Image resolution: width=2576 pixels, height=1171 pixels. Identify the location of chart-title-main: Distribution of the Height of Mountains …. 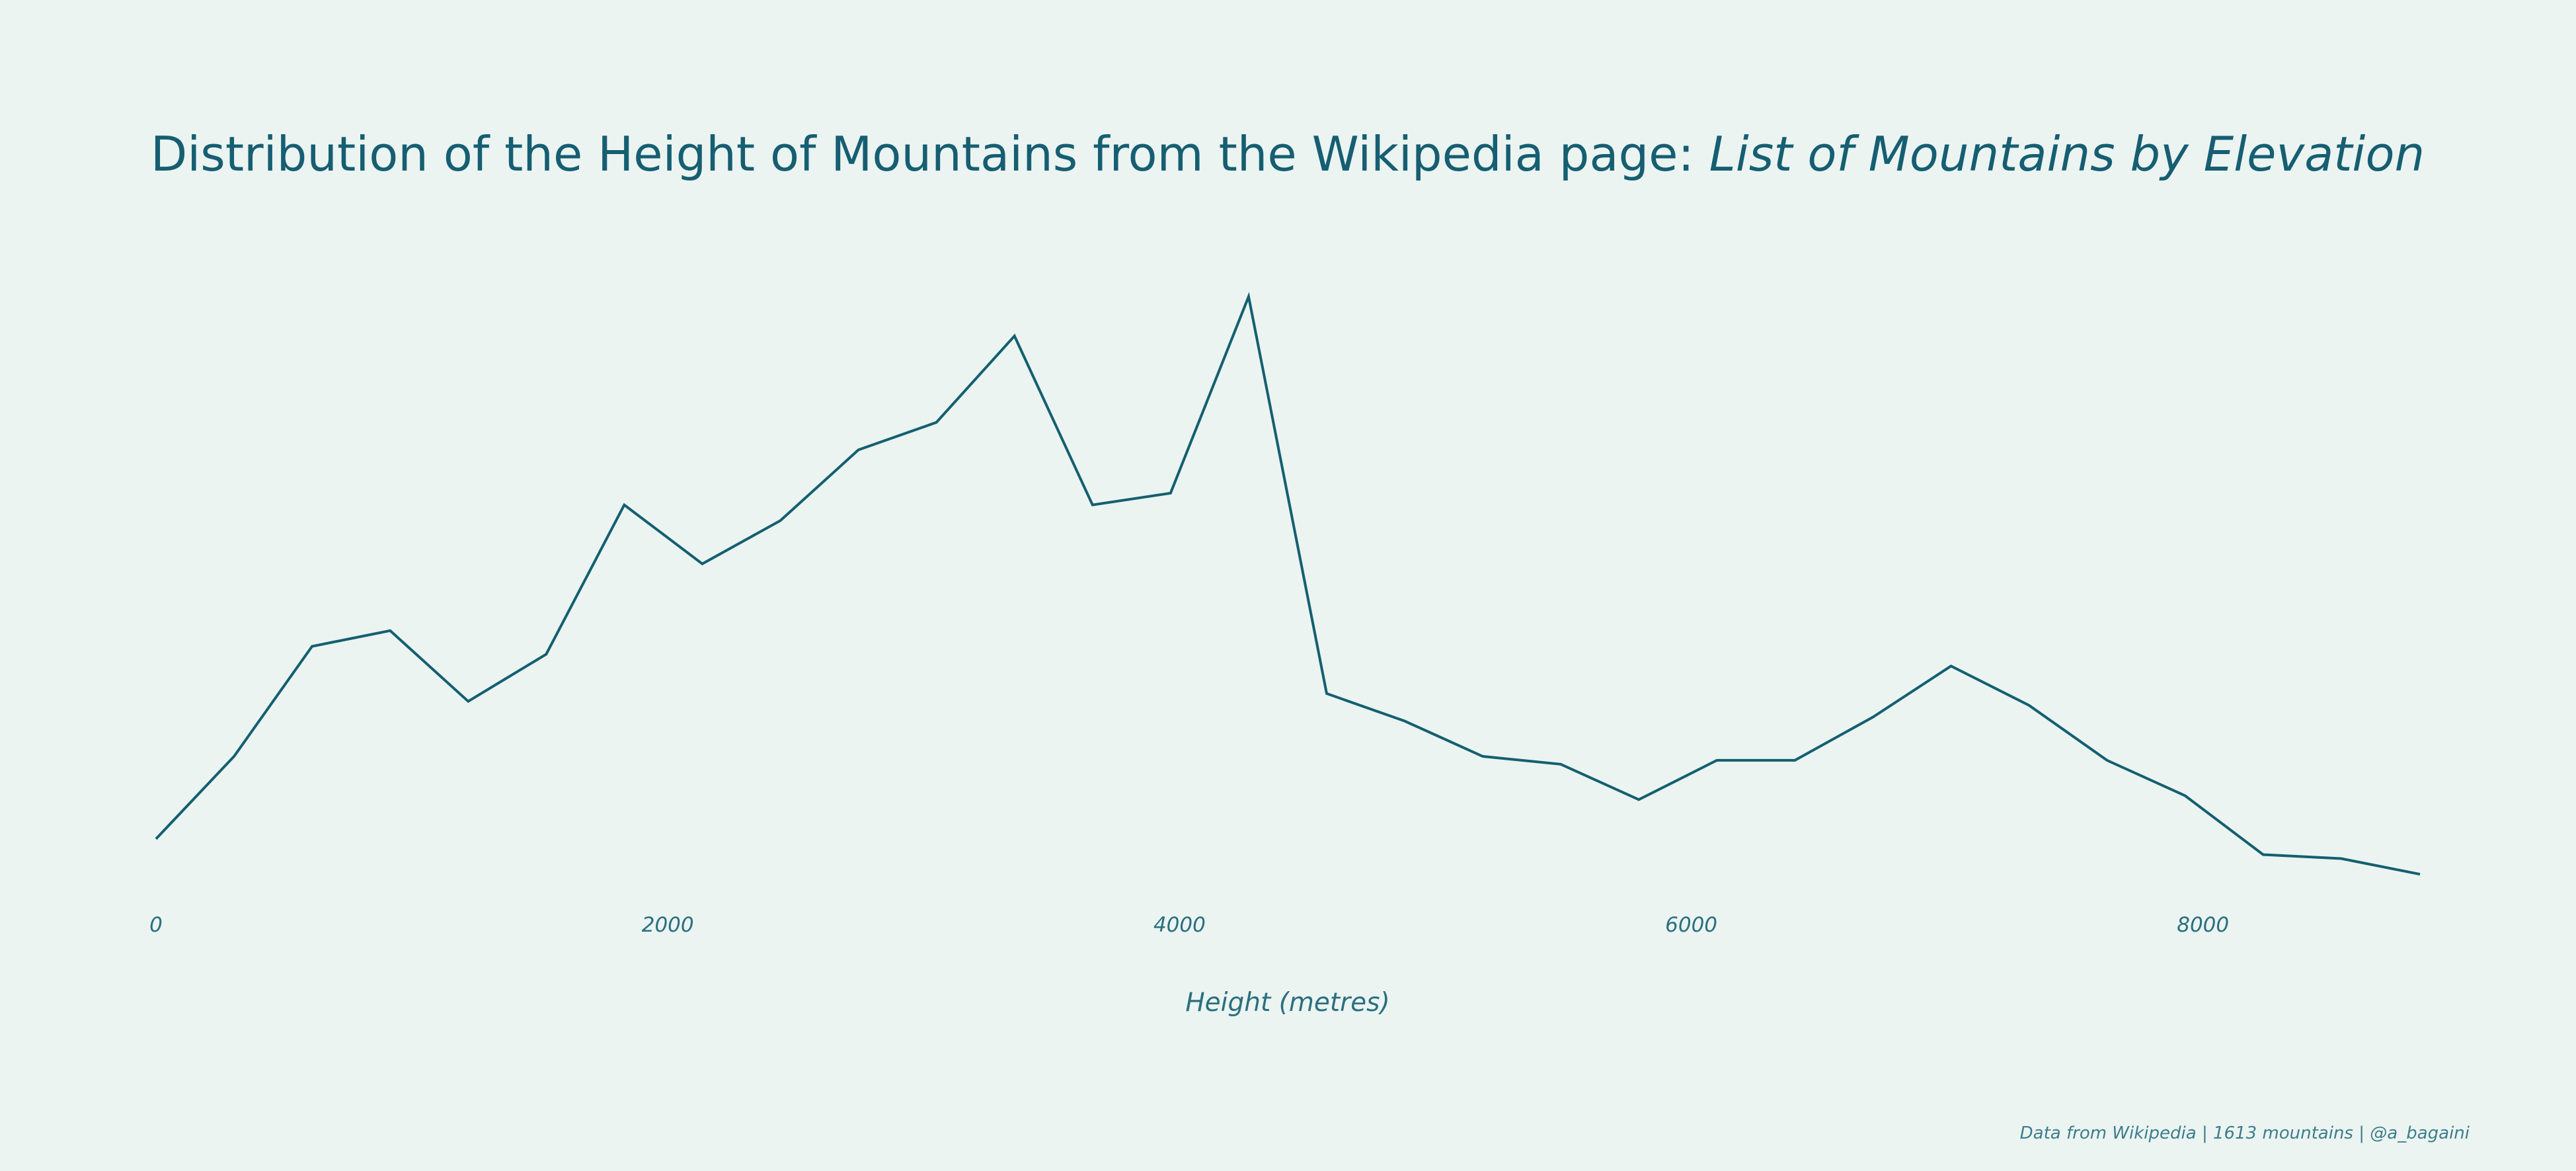
(922, 154).